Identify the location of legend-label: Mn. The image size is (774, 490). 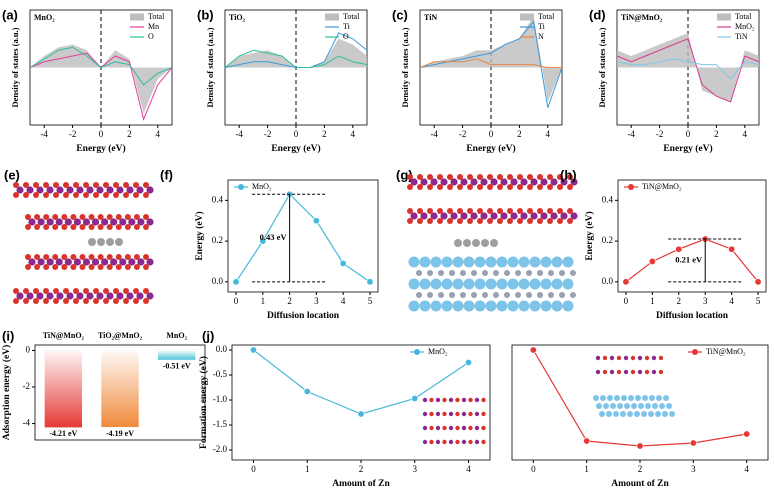
(153, 26).